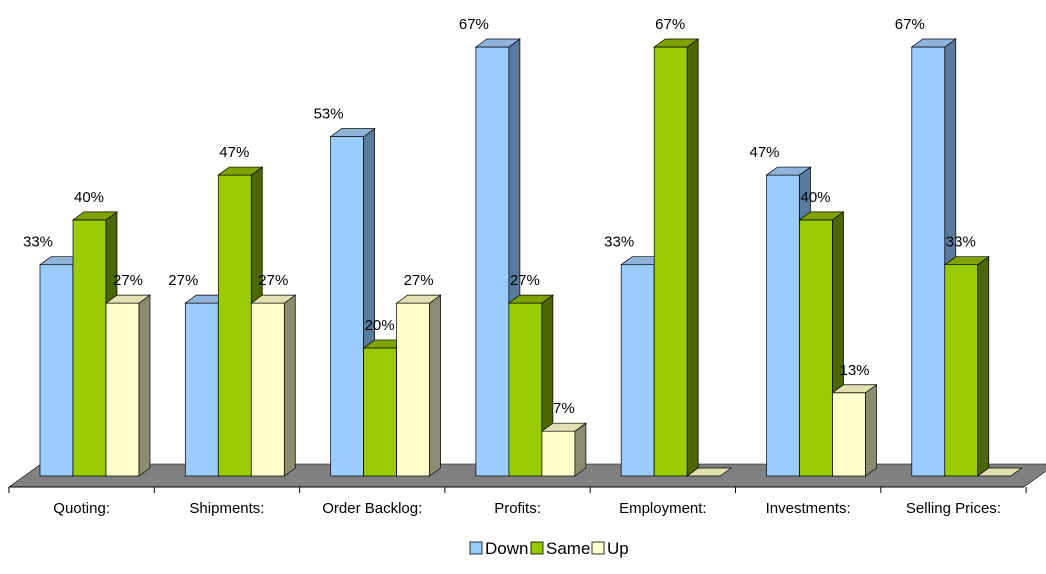  I want to click on data-label-up-quoting: 27%, so click(128, 280).